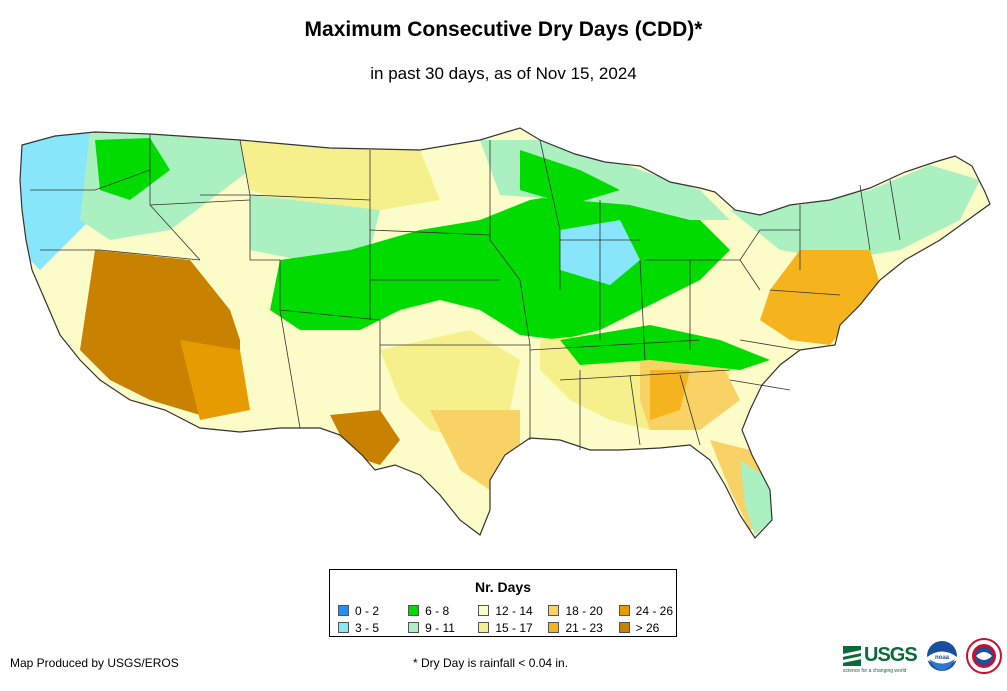 This screenshot has height=691, width=1007. I want to click on map-title: Maximum Consecutive Dry Days (CDD)*, so click(503, 29).